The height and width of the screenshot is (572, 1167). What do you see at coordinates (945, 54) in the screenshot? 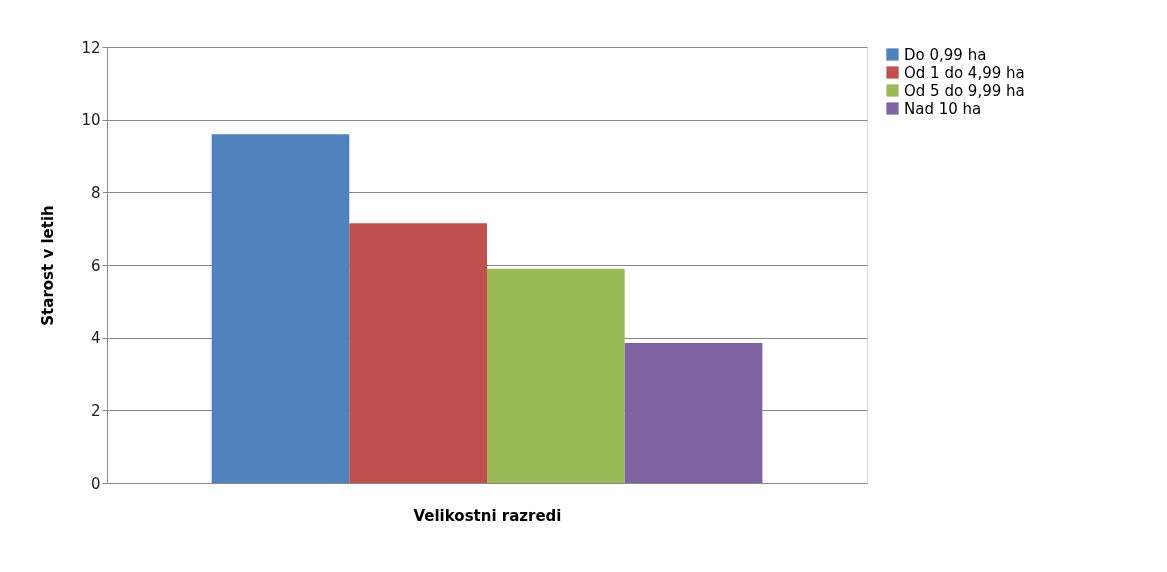
I see `legend-label: Do 0,99 ha` at bounding box center [945, 54].